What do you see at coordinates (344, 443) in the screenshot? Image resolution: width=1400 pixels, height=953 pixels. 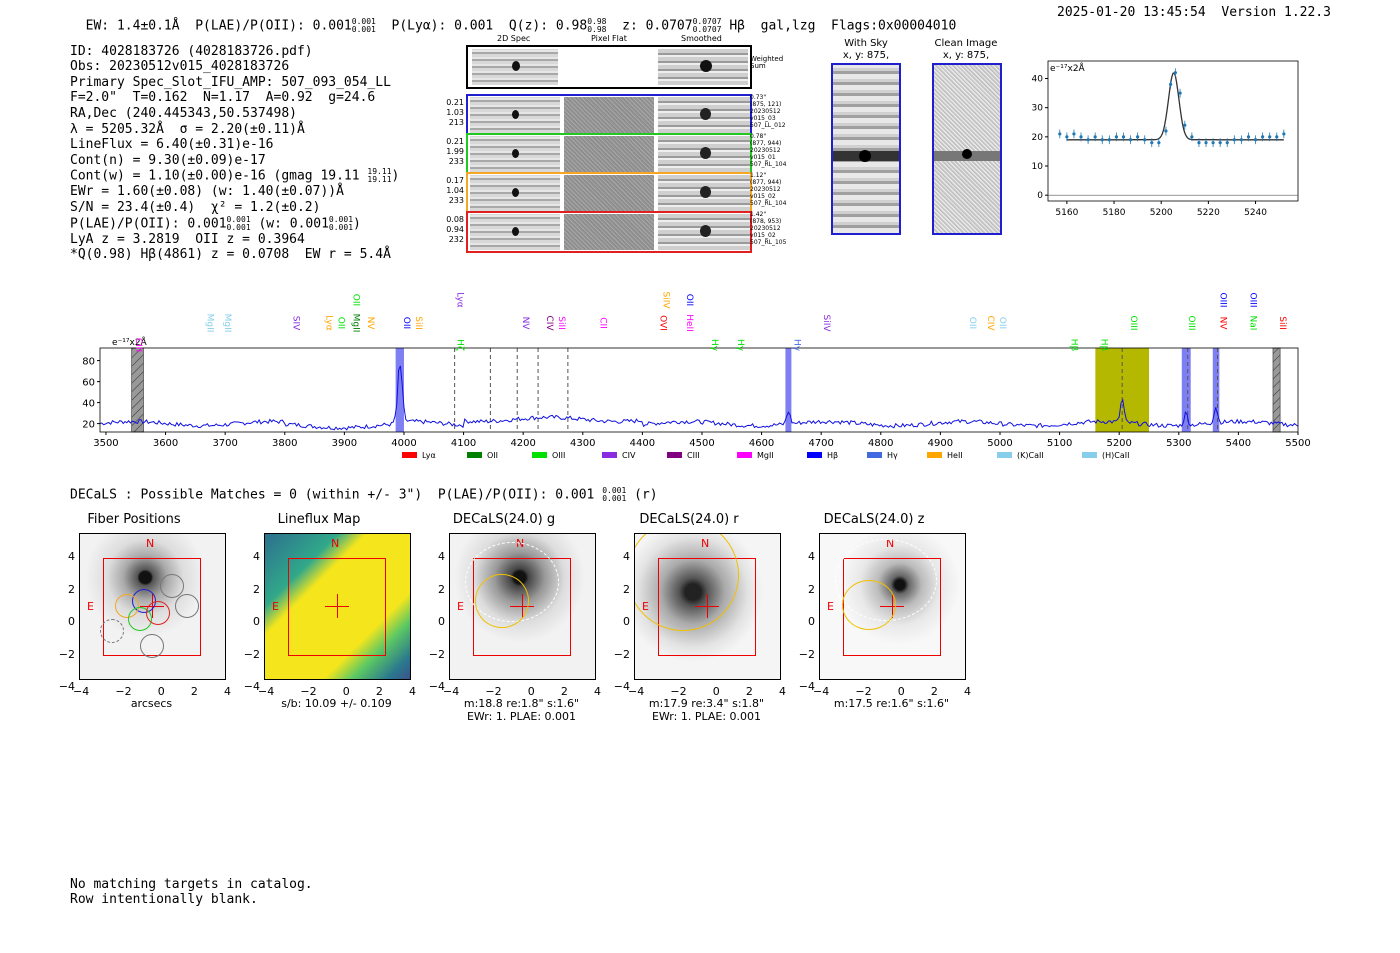 I see `x-tick-label: 3900` at bounding box center [344, 443].